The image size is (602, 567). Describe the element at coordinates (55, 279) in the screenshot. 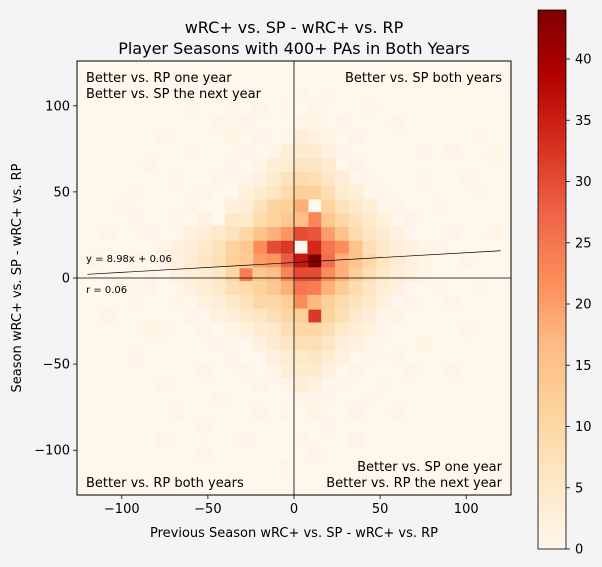

I see `y-axis-ticks: −100 −50 0 50 100` at that location.